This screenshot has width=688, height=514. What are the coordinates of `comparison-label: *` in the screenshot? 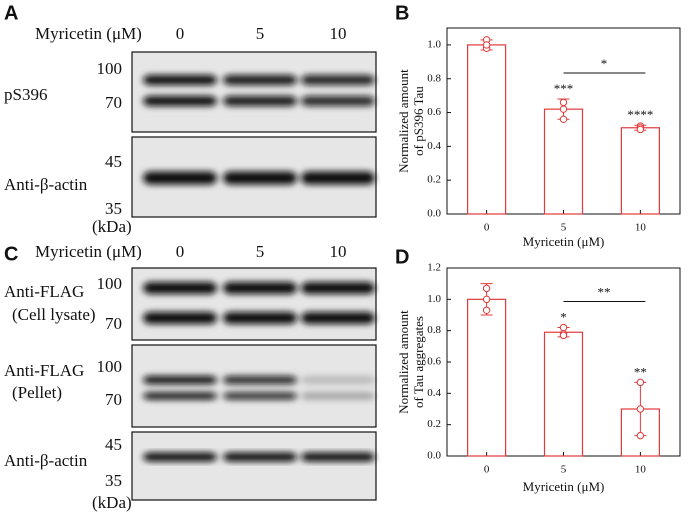 It's located at (604, 63).